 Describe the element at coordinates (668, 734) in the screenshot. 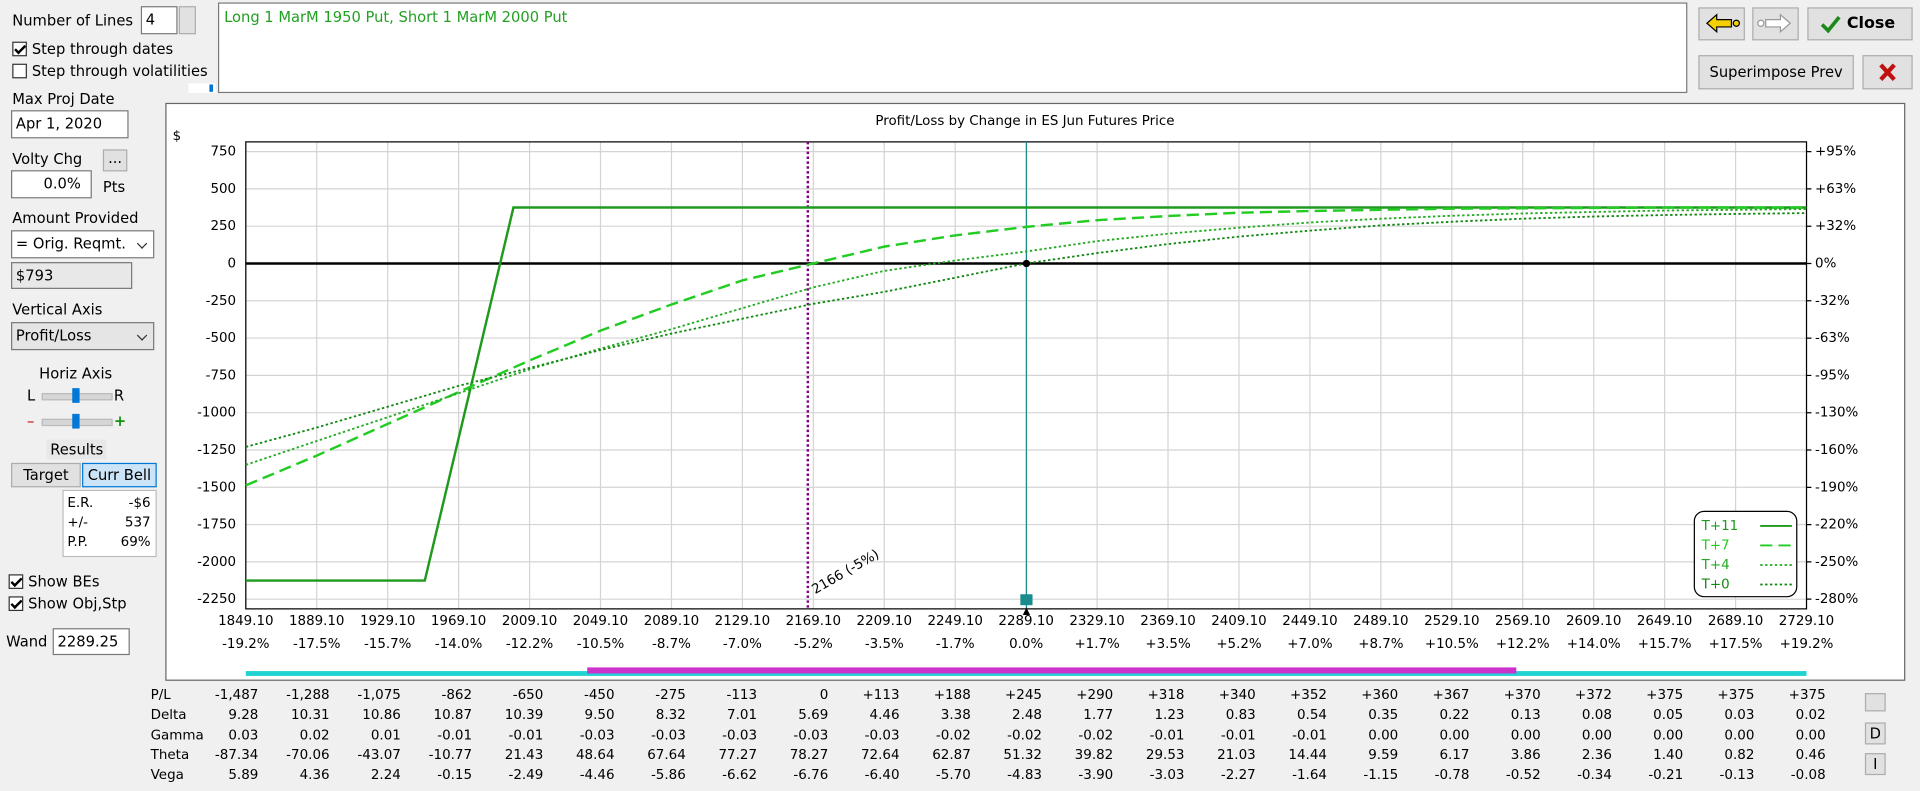

I see `table-cell: -0.03` at that location.